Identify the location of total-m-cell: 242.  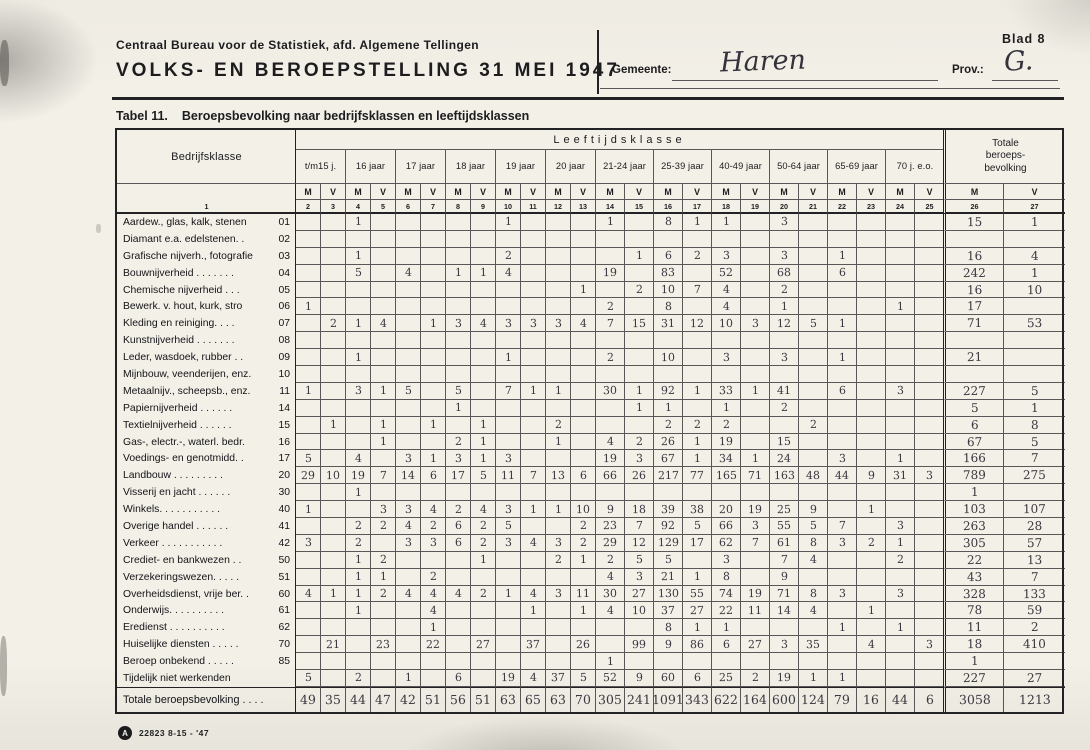
(973, 273).